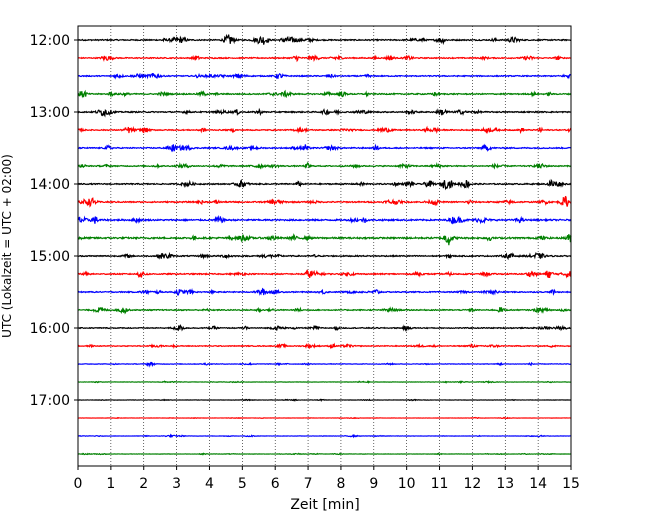 The image size is (650, 520). I want to click on x-axis-ticks: 0 1 2 3 4 5 6 7 8 9 10 11 12 13 14 15, so click(327, 479).